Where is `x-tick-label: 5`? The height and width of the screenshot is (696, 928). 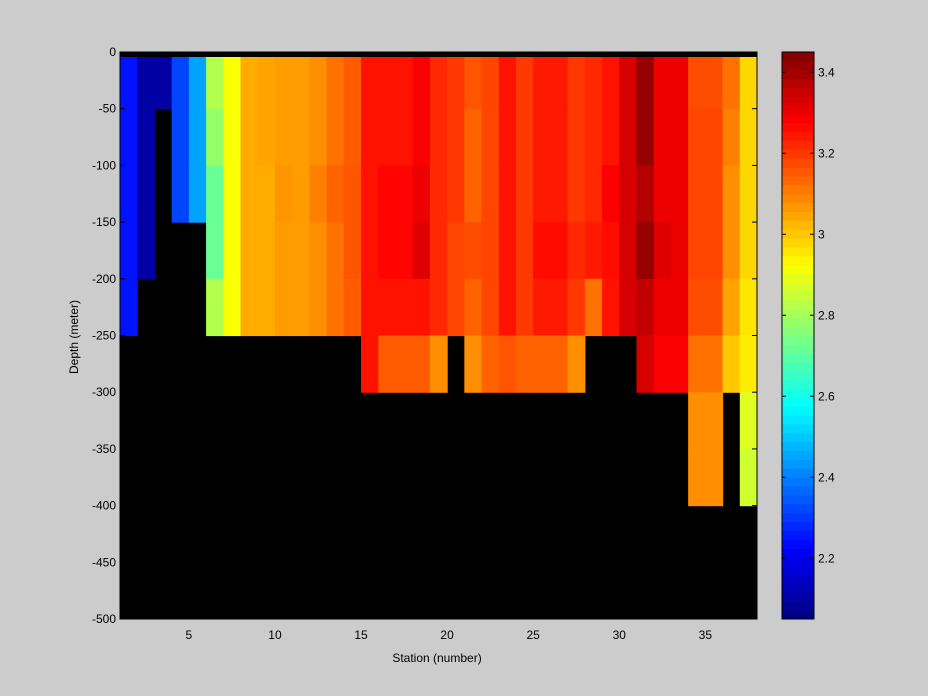 x-tick-label: 5 is located at coordinates (189, 635).